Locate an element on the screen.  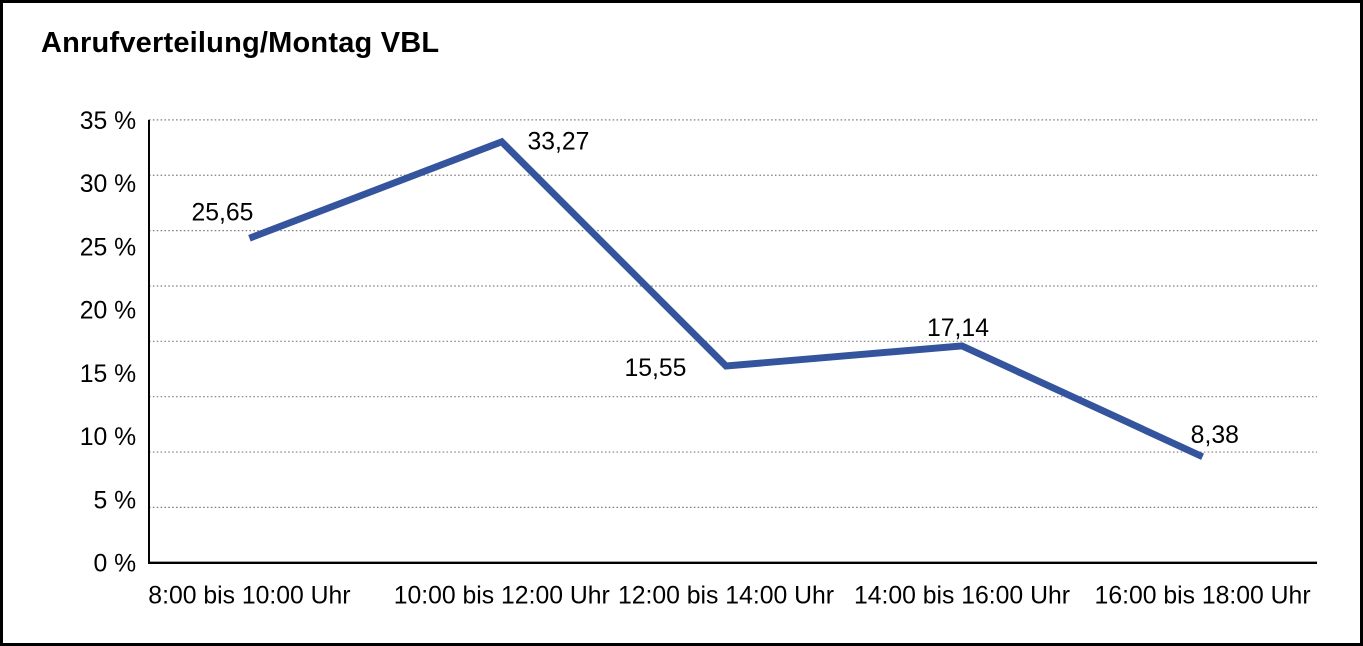
y-tick-label: 15 % is located at coordinates (108, 374).